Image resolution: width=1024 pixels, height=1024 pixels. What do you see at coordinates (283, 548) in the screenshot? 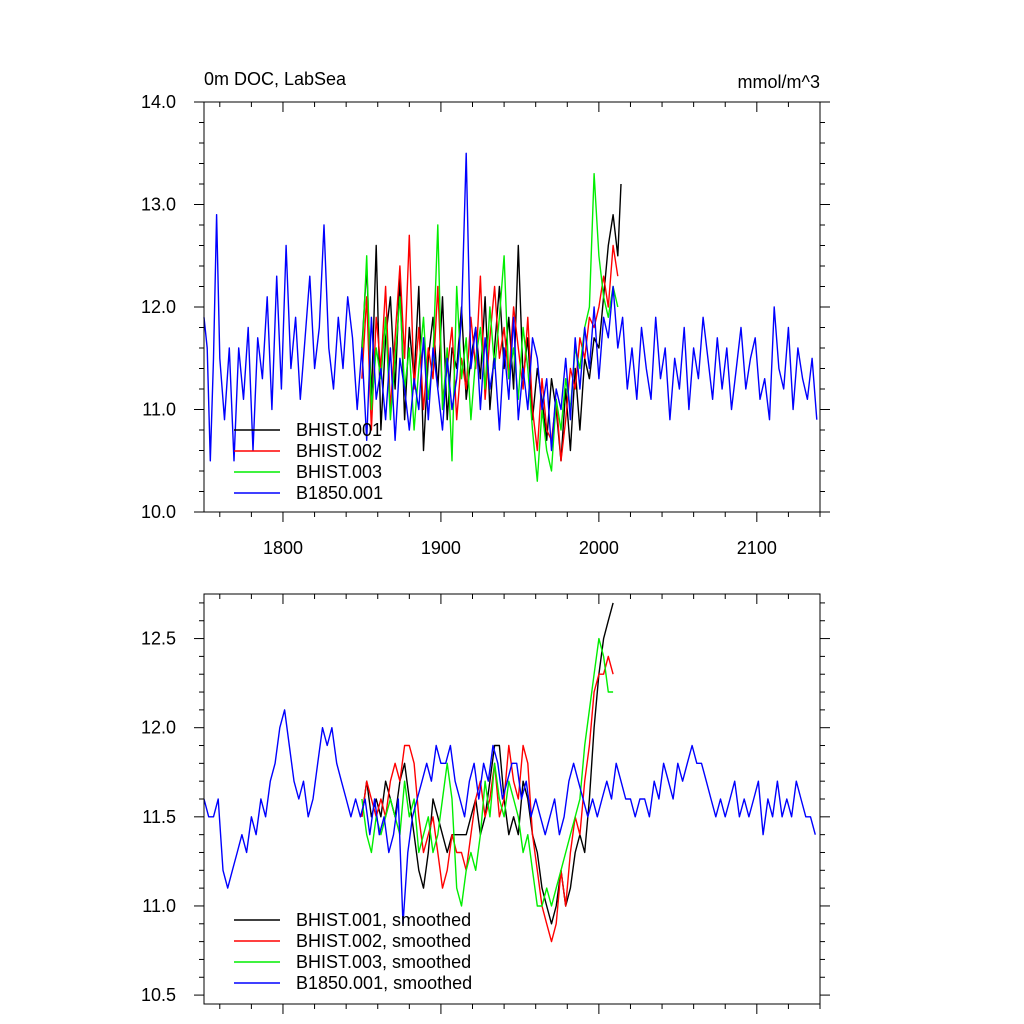
I see `x-tick-label: 1800` at bounding box center [283, 548].